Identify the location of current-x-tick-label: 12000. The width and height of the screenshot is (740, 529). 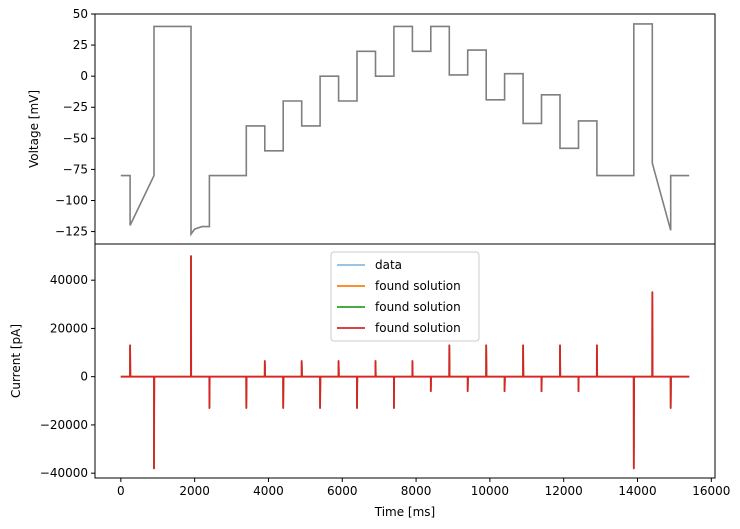
(564, 491).